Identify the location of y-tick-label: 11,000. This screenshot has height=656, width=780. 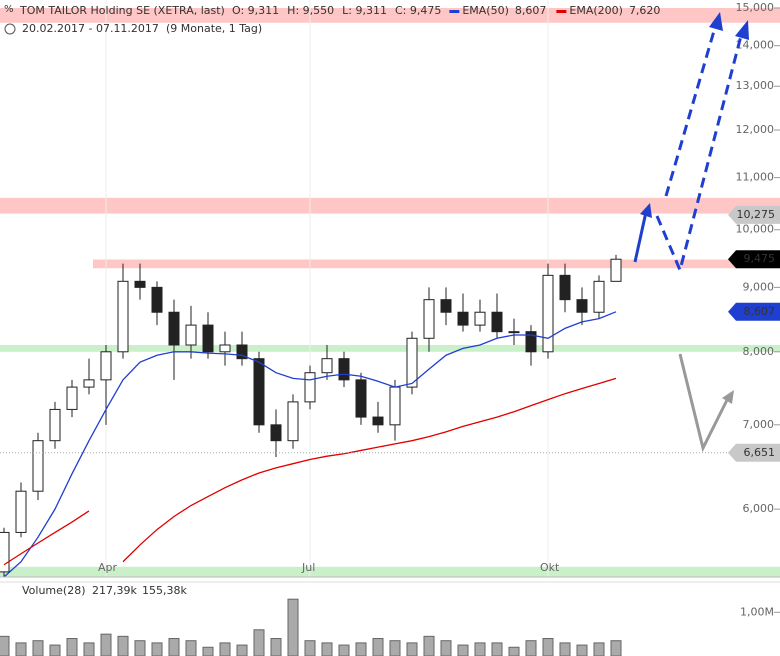
(755, 177).